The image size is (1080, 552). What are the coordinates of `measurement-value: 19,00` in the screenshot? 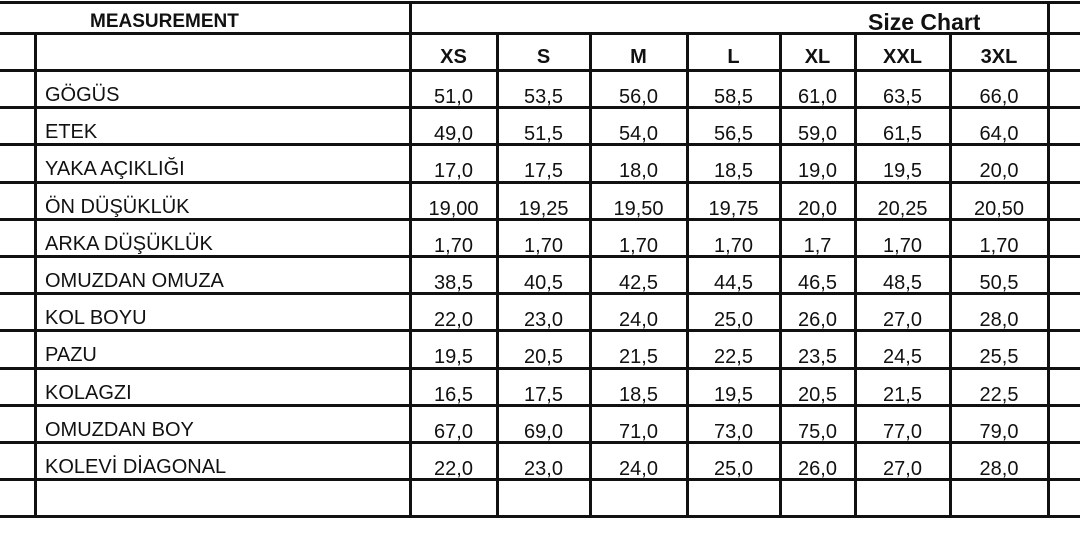 It's located at (453, 209).